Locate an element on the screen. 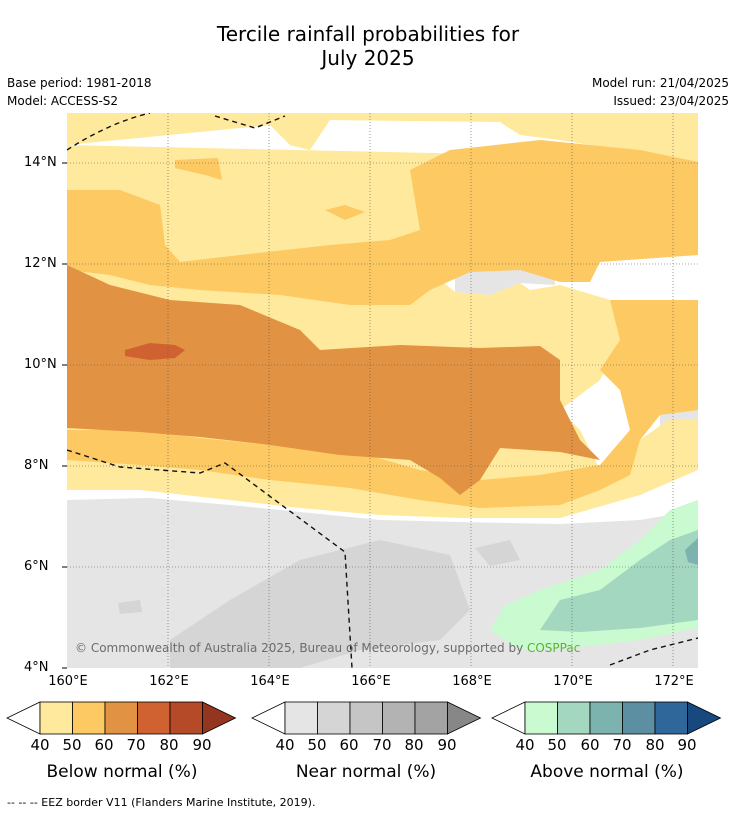 Image resolution: width=736 pixels, height=816 pixels. below-tick-90: 90 is located at coordinates (202, 745).